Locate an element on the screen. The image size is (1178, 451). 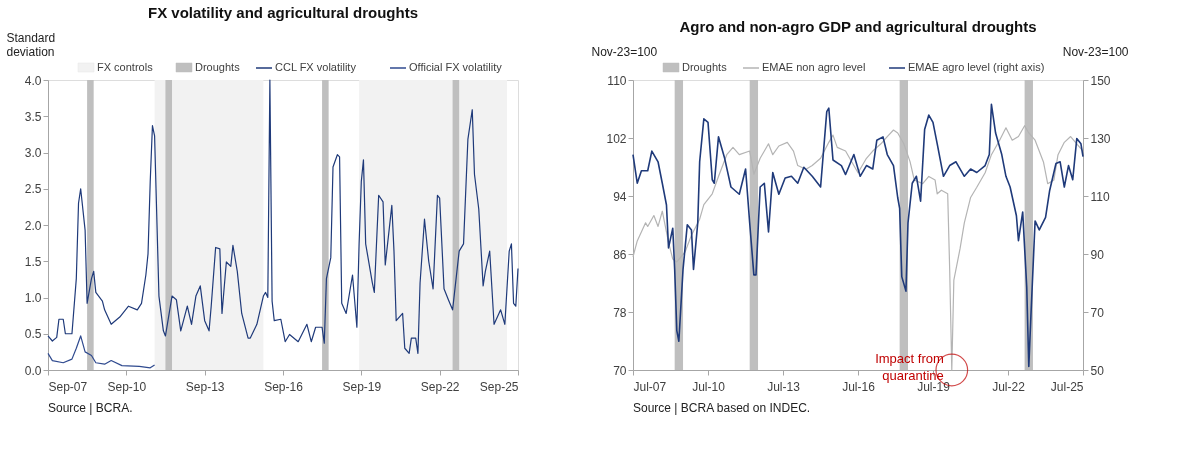
y2-tick-label: 70 is located at coordinates (1097, 312).